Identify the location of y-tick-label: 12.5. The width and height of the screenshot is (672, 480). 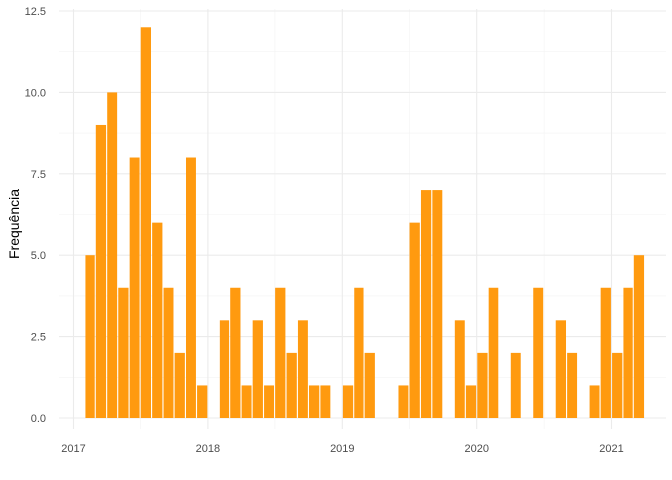
(35, 12).